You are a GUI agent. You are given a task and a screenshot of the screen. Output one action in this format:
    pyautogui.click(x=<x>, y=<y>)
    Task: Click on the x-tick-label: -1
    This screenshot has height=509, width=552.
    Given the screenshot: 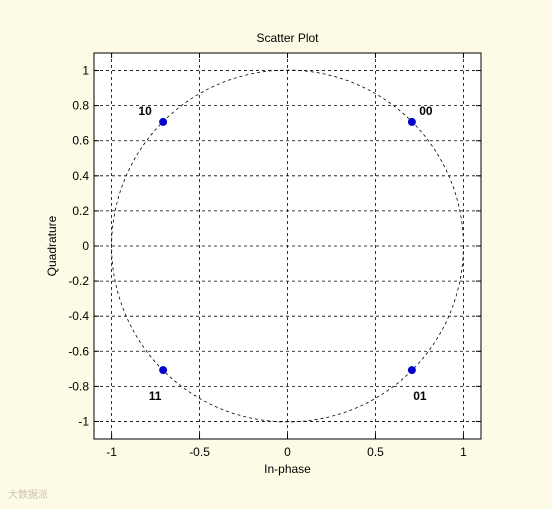 What is the action you would take?
    pyautogui.click(x=111, y=452)
    